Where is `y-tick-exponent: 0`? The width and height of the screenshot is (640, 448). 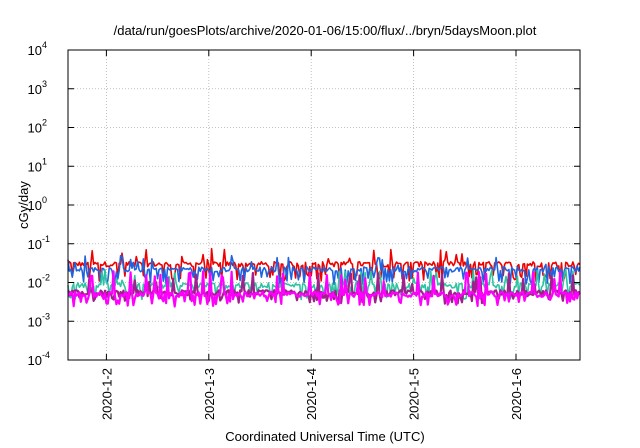
y-tick-exponent: 0 is located at coordinates (44, 200).